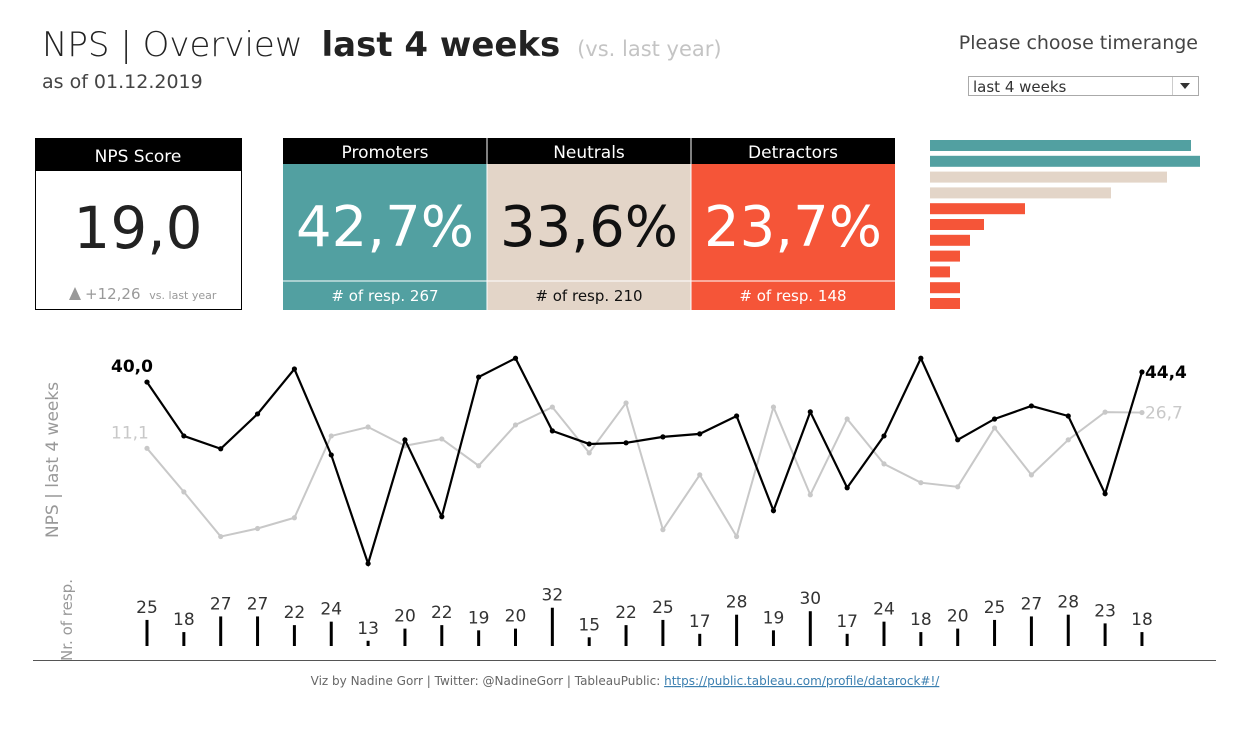 This screenshot has height=733, width=1249. I want to click on response-label: 24, so click(884, 610).